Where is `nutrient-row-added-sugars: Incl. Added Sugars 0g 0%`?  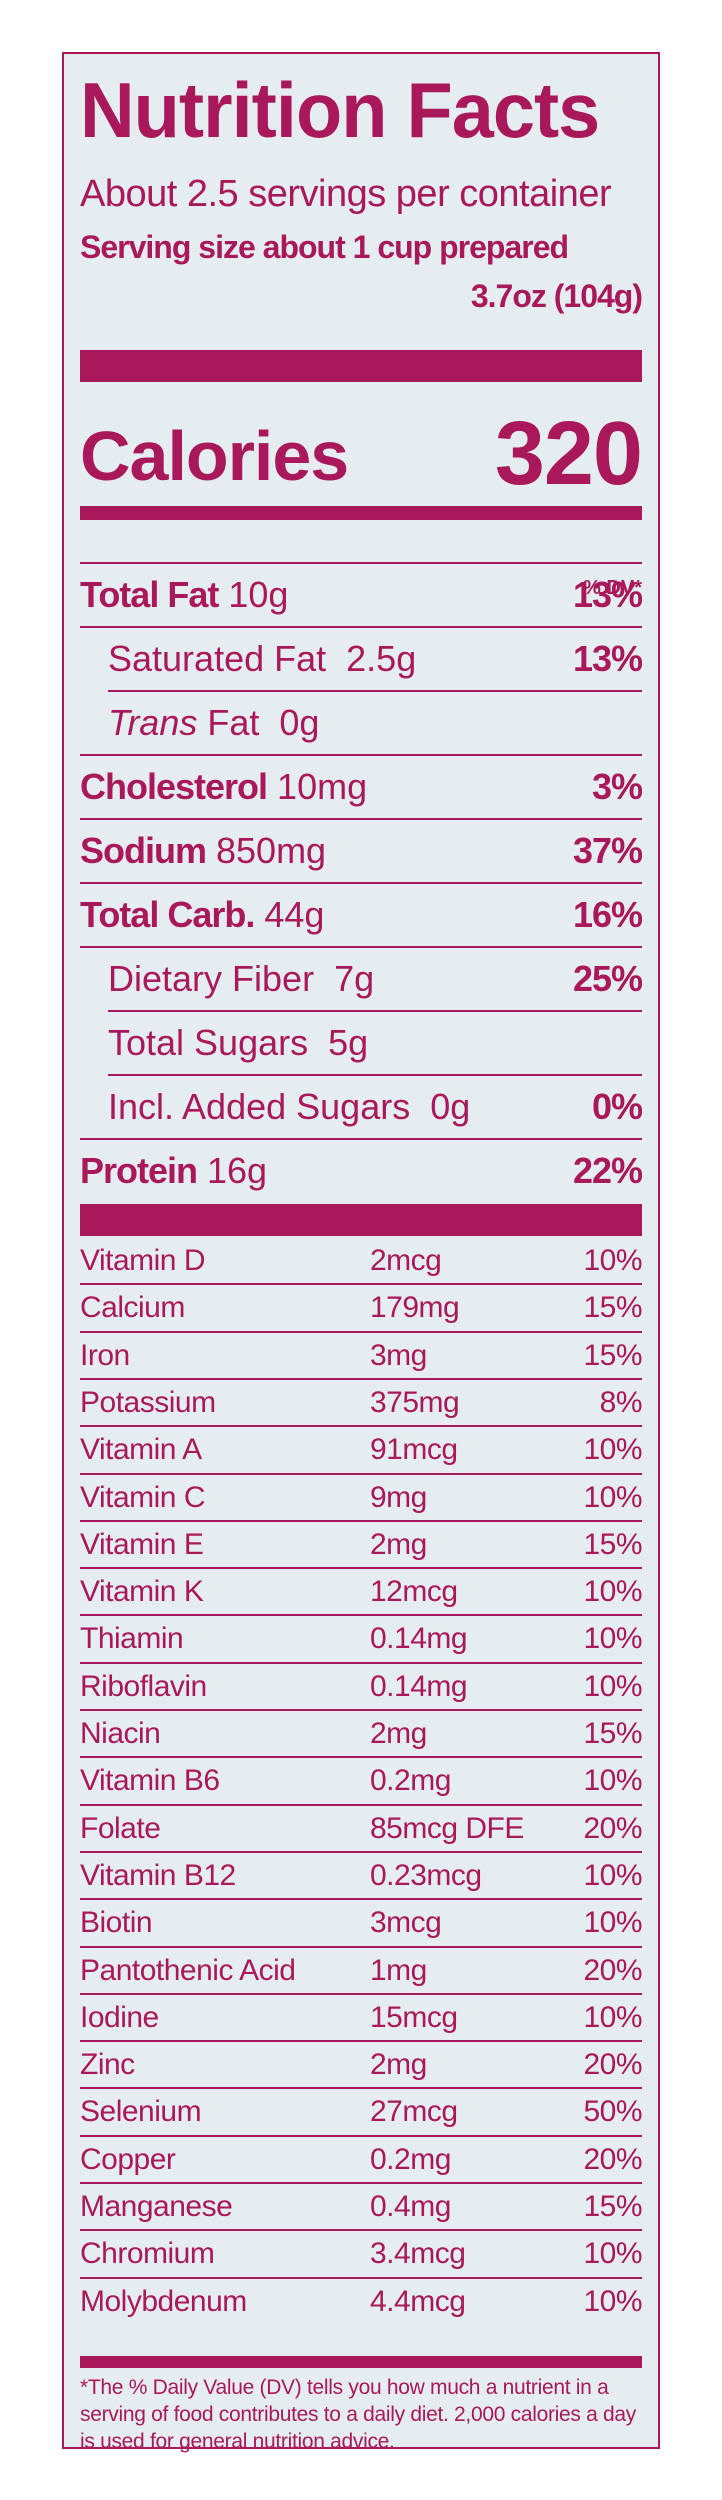 nutrient-row-added-sugars: Incl. Added Sugars 0g 0% is located at coordinates (361, 1107).